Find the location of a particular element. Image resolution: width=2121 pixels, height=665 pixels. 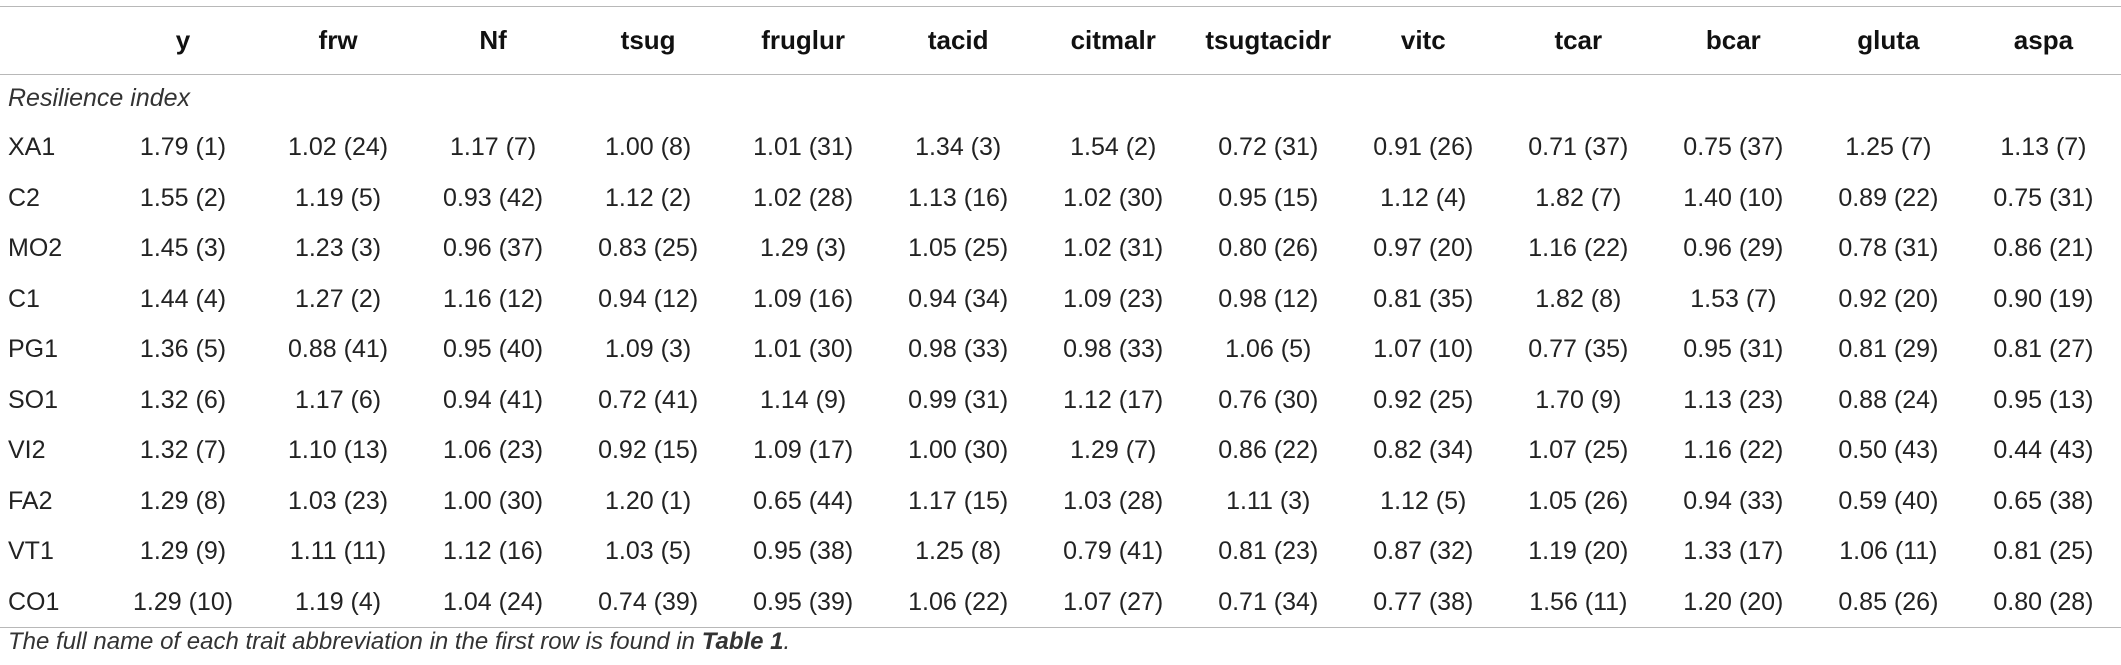

table-cell-vitc: 0.91 (26) is located at coordinates (1423, 147).